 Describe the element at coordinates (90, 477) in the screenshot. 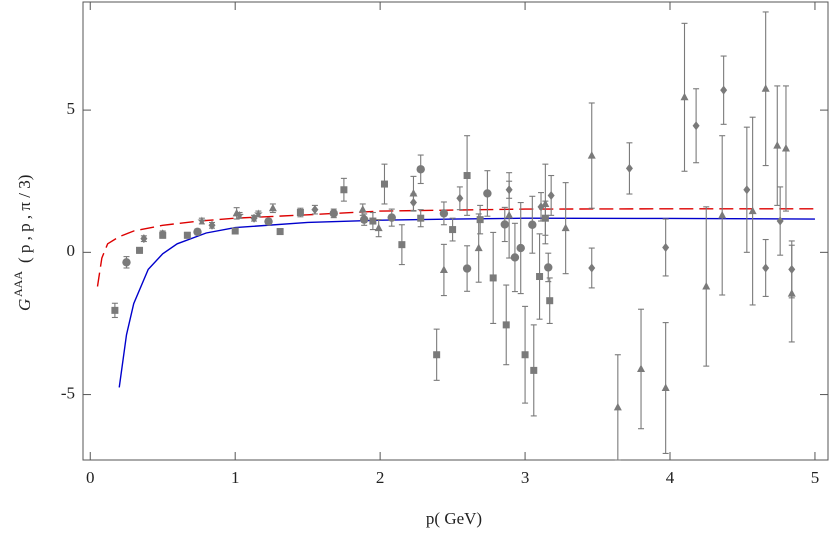

I see `x-tick-label: 0` at that location.